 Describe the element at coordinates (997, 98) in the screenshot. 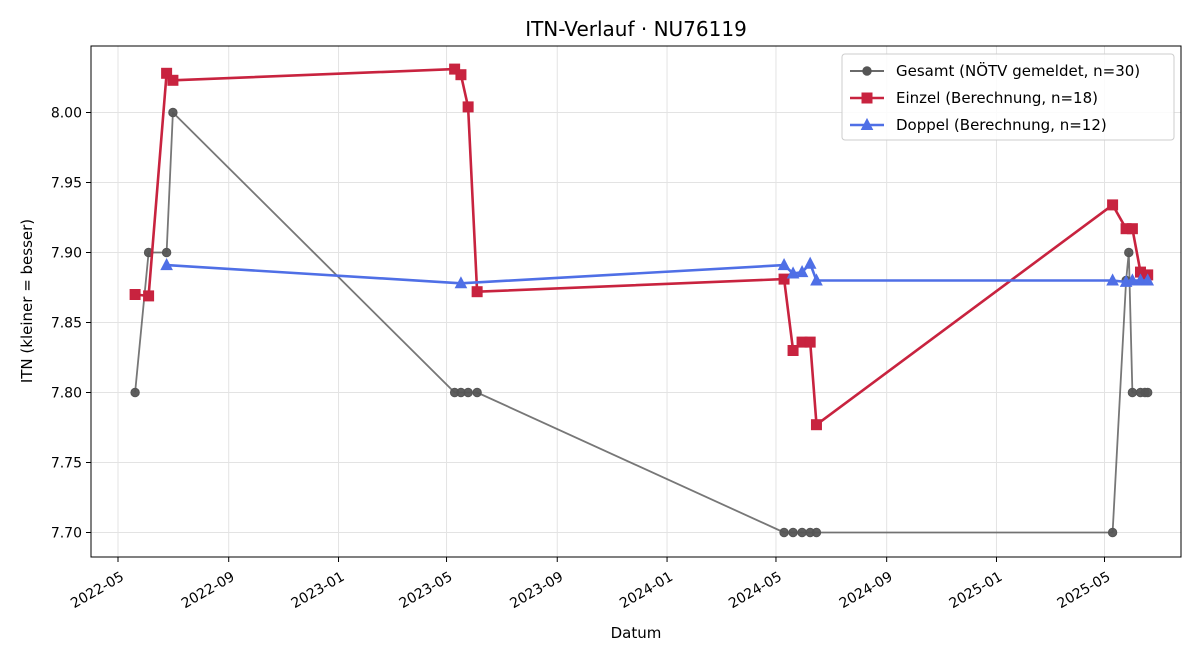

I see `legend-label: Einzel (Berechnung, n=18)` at that location.